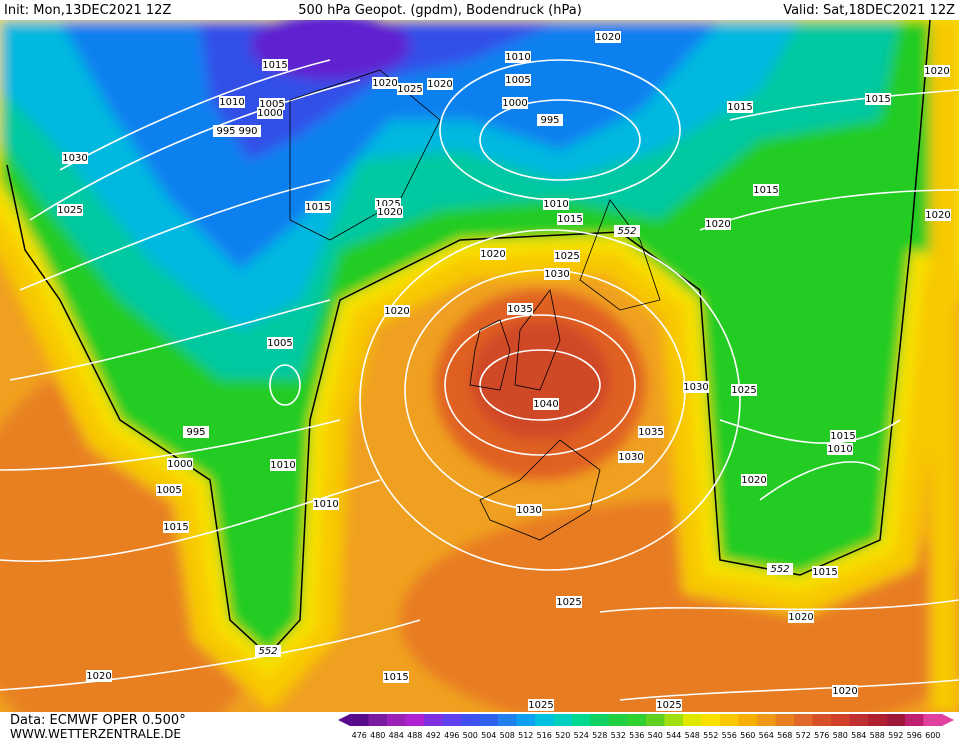 This screenshot has width=959, height=741. What do you see at coordinates (433, 735) in the screenshot?
I see `colorbar-label: 492` at bounding box center [433, 735].